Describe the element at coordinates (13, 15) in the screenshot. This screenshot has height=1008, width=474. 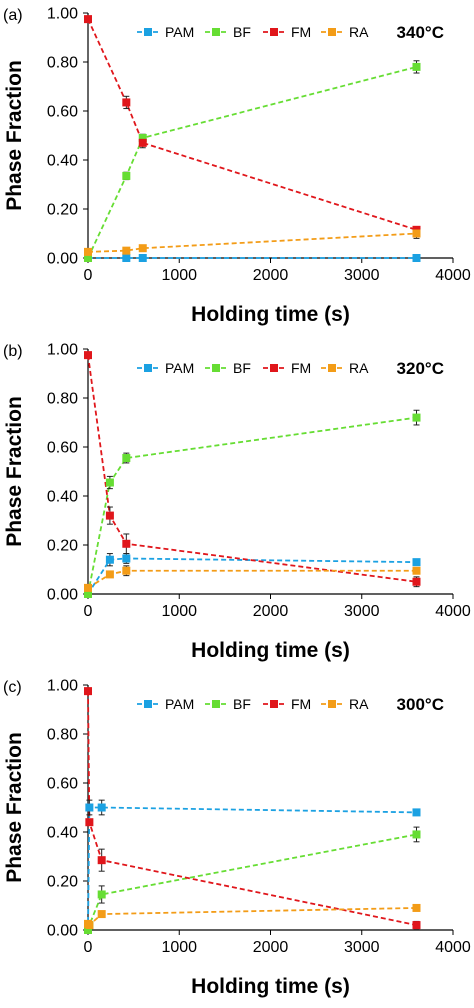
I see `panel-label: (a)` at that location.